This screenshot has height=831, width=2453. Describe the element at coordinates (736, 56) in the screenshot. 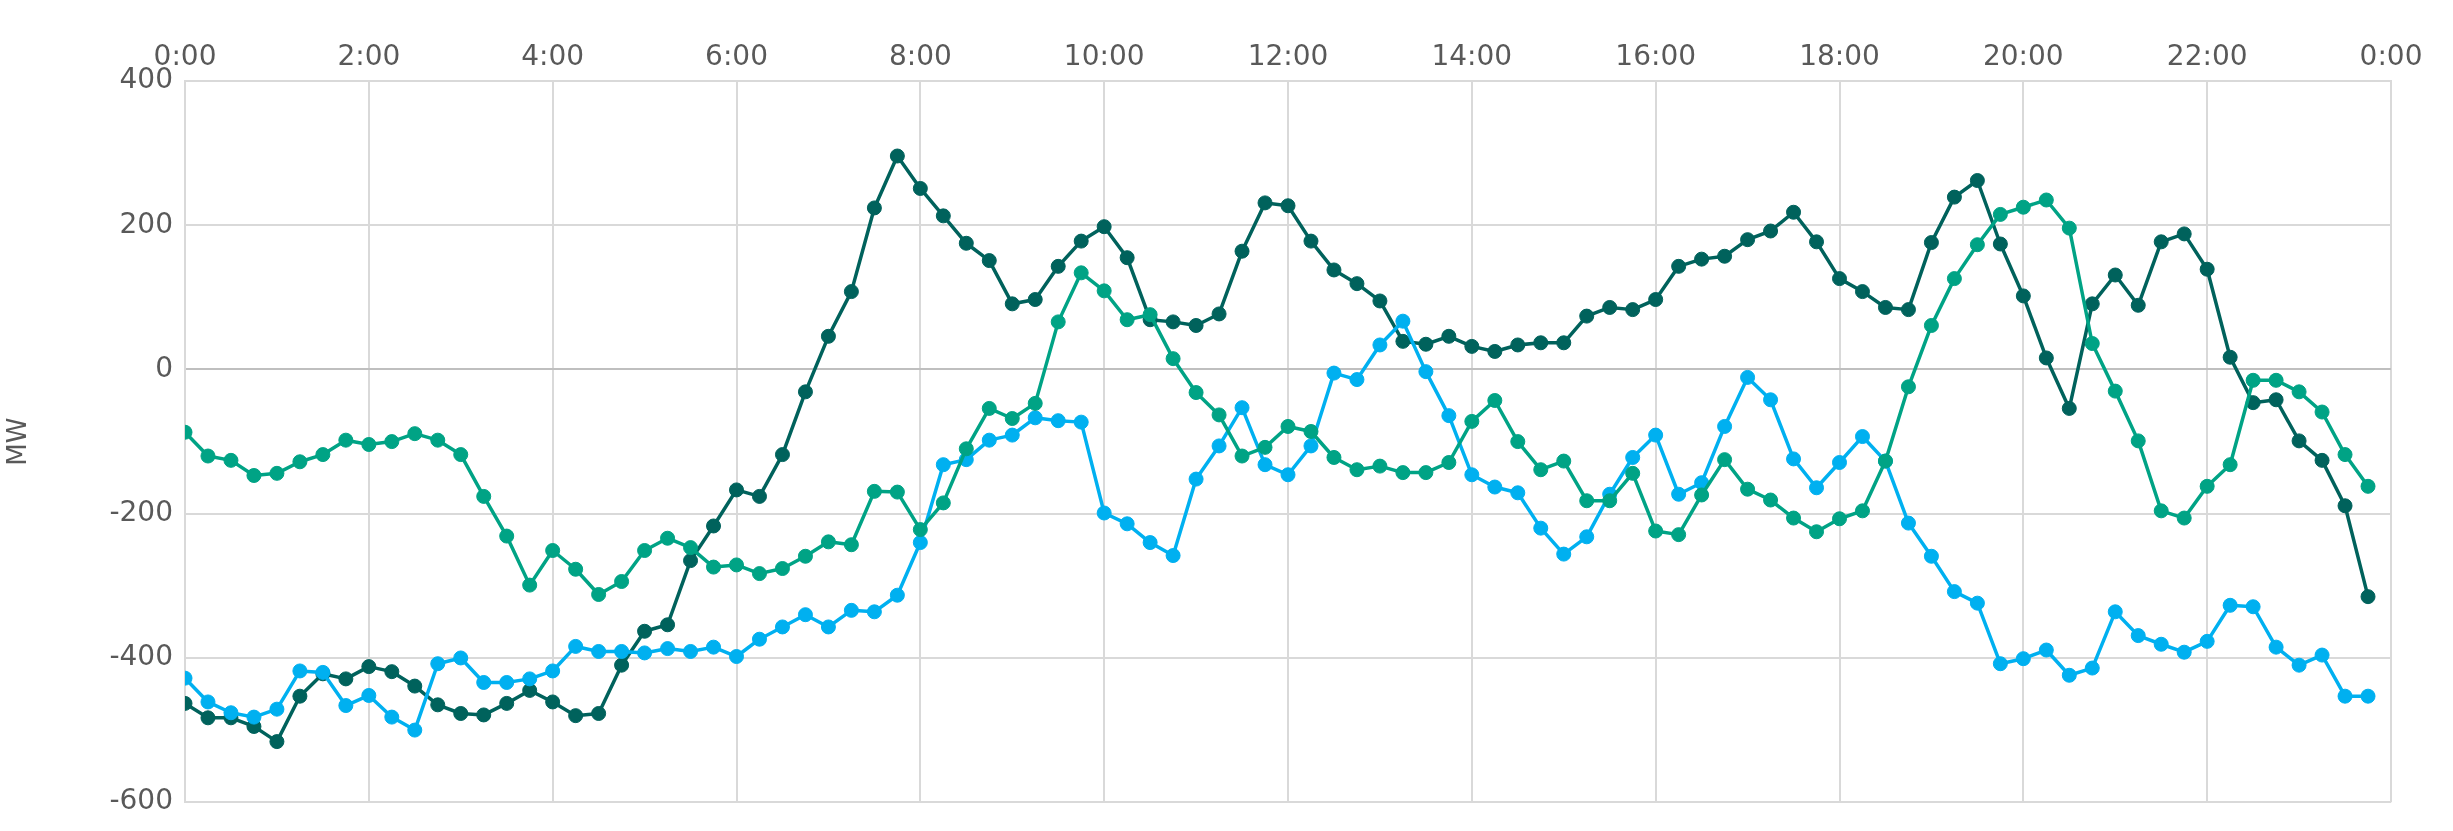

I see `x-tick-label: 6:00` at that location.